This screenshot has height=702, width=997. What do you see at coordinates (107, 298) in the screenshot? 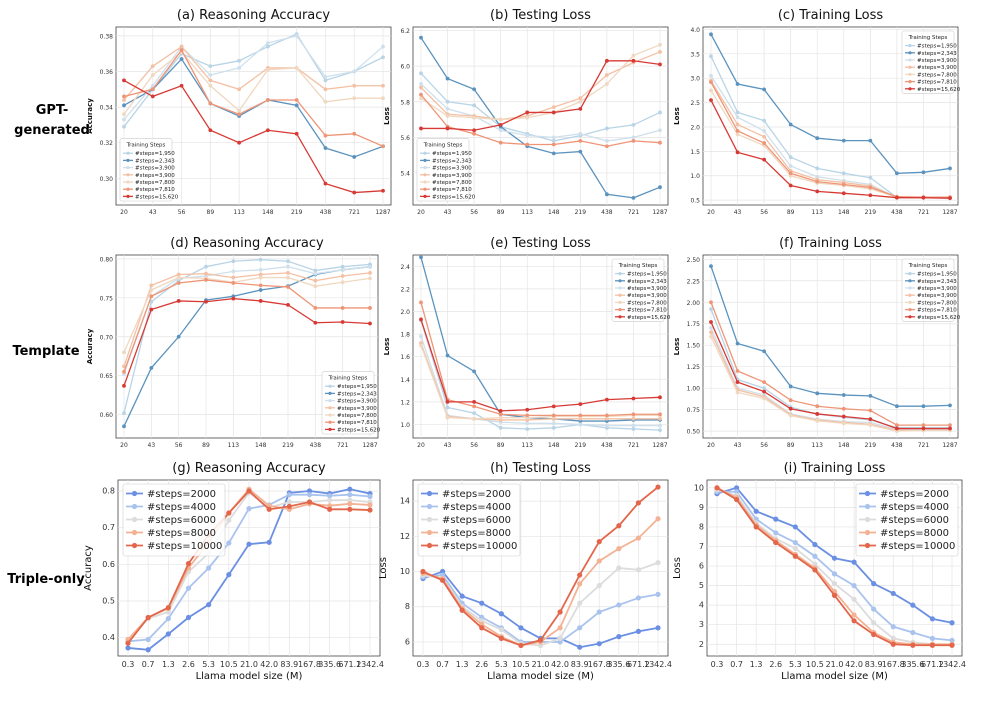
I see `y-tick-label: 0.75` at bounding box center [107, 298].